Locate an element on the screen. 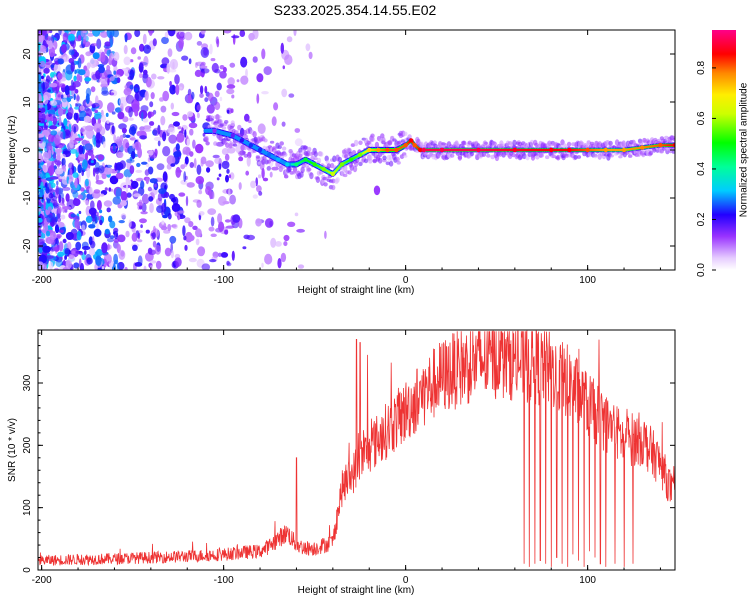  y-tick-label: 0 is located at coordinates (27, 570).